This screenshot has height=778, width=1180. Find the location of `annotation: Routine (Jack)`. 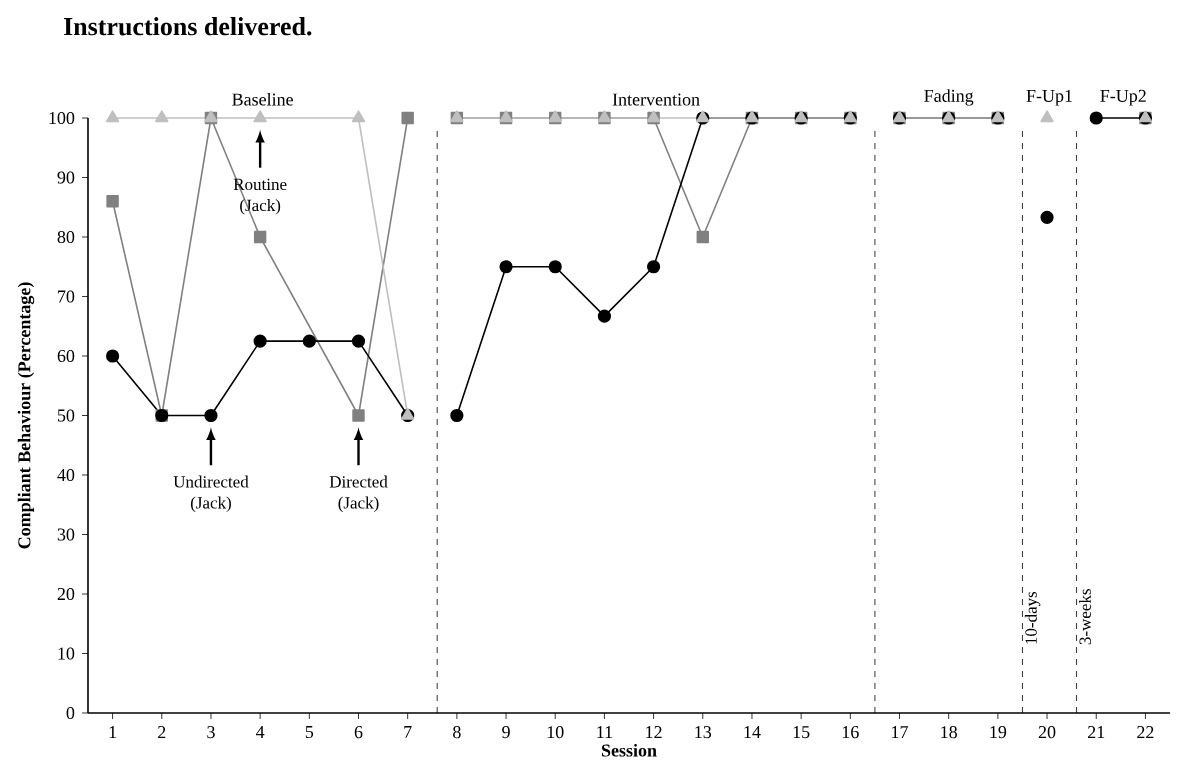

annotation: Routine (Jack) is located at coordinates (260, 196).